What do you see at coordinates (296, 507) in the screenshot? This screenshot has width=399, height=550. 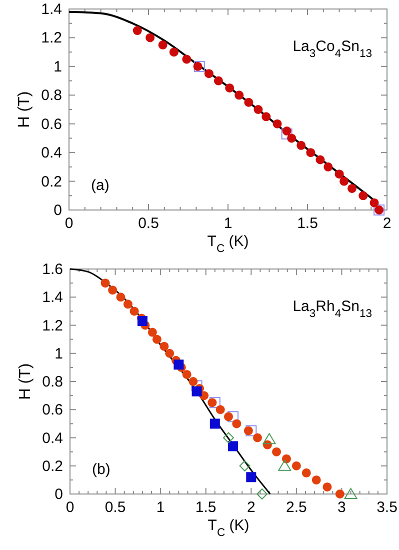 I see `x-tick-label: 2.5` at bounding box center [296, 507].